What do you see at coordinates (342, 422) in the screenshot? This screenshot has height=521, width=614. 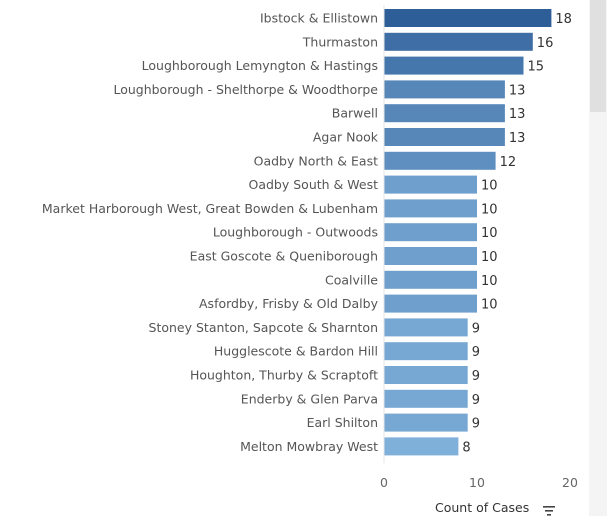 I see `category-label: Earl Shilton` at bounding box center [342, 422].